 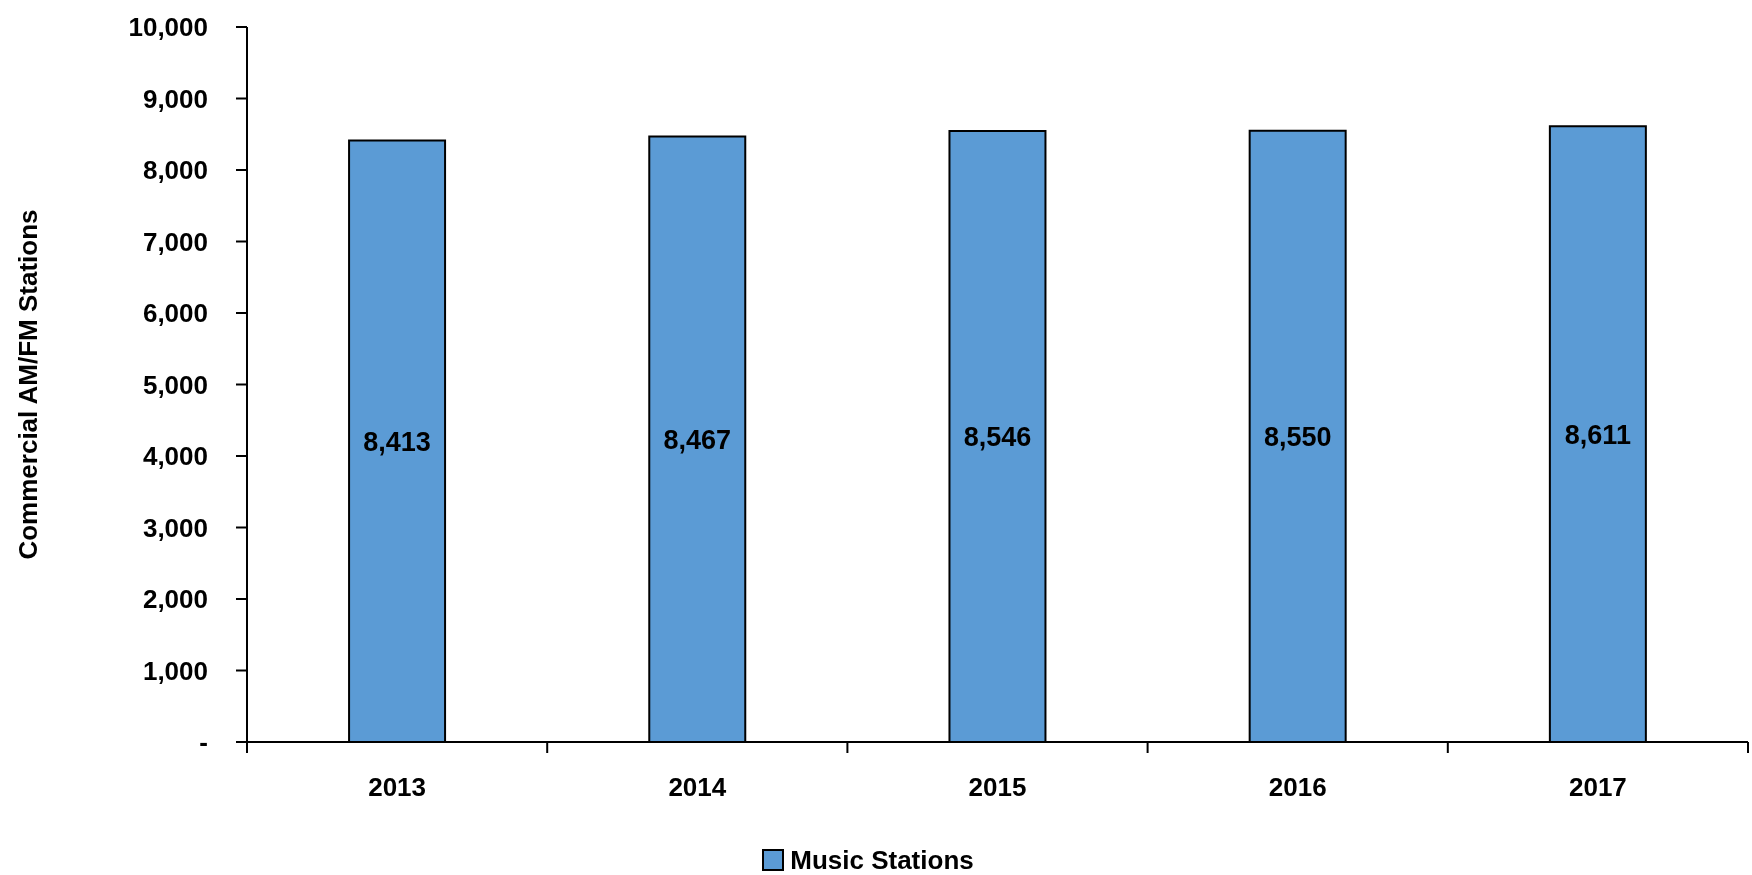 What do you see at coordinates (397, 441) in the screenshot?
I see `data-label: 8,413` at bounding box center [397, 441].